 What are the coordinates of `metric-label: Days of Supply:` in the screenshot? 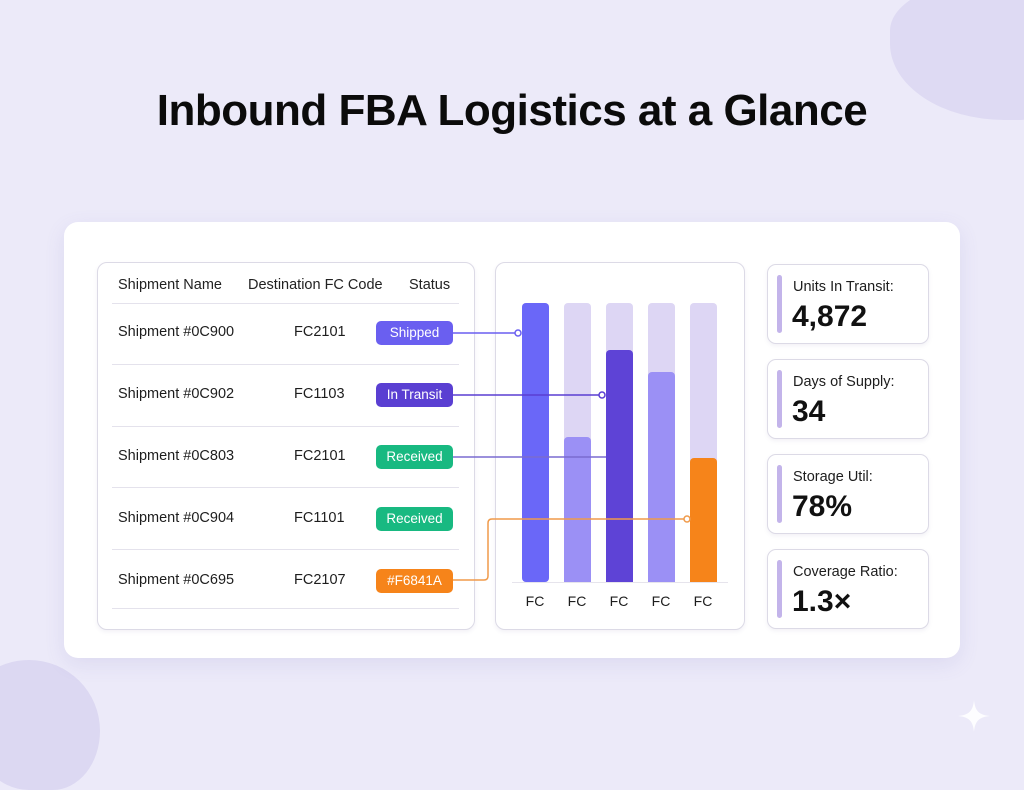 It's located at (844, 382).